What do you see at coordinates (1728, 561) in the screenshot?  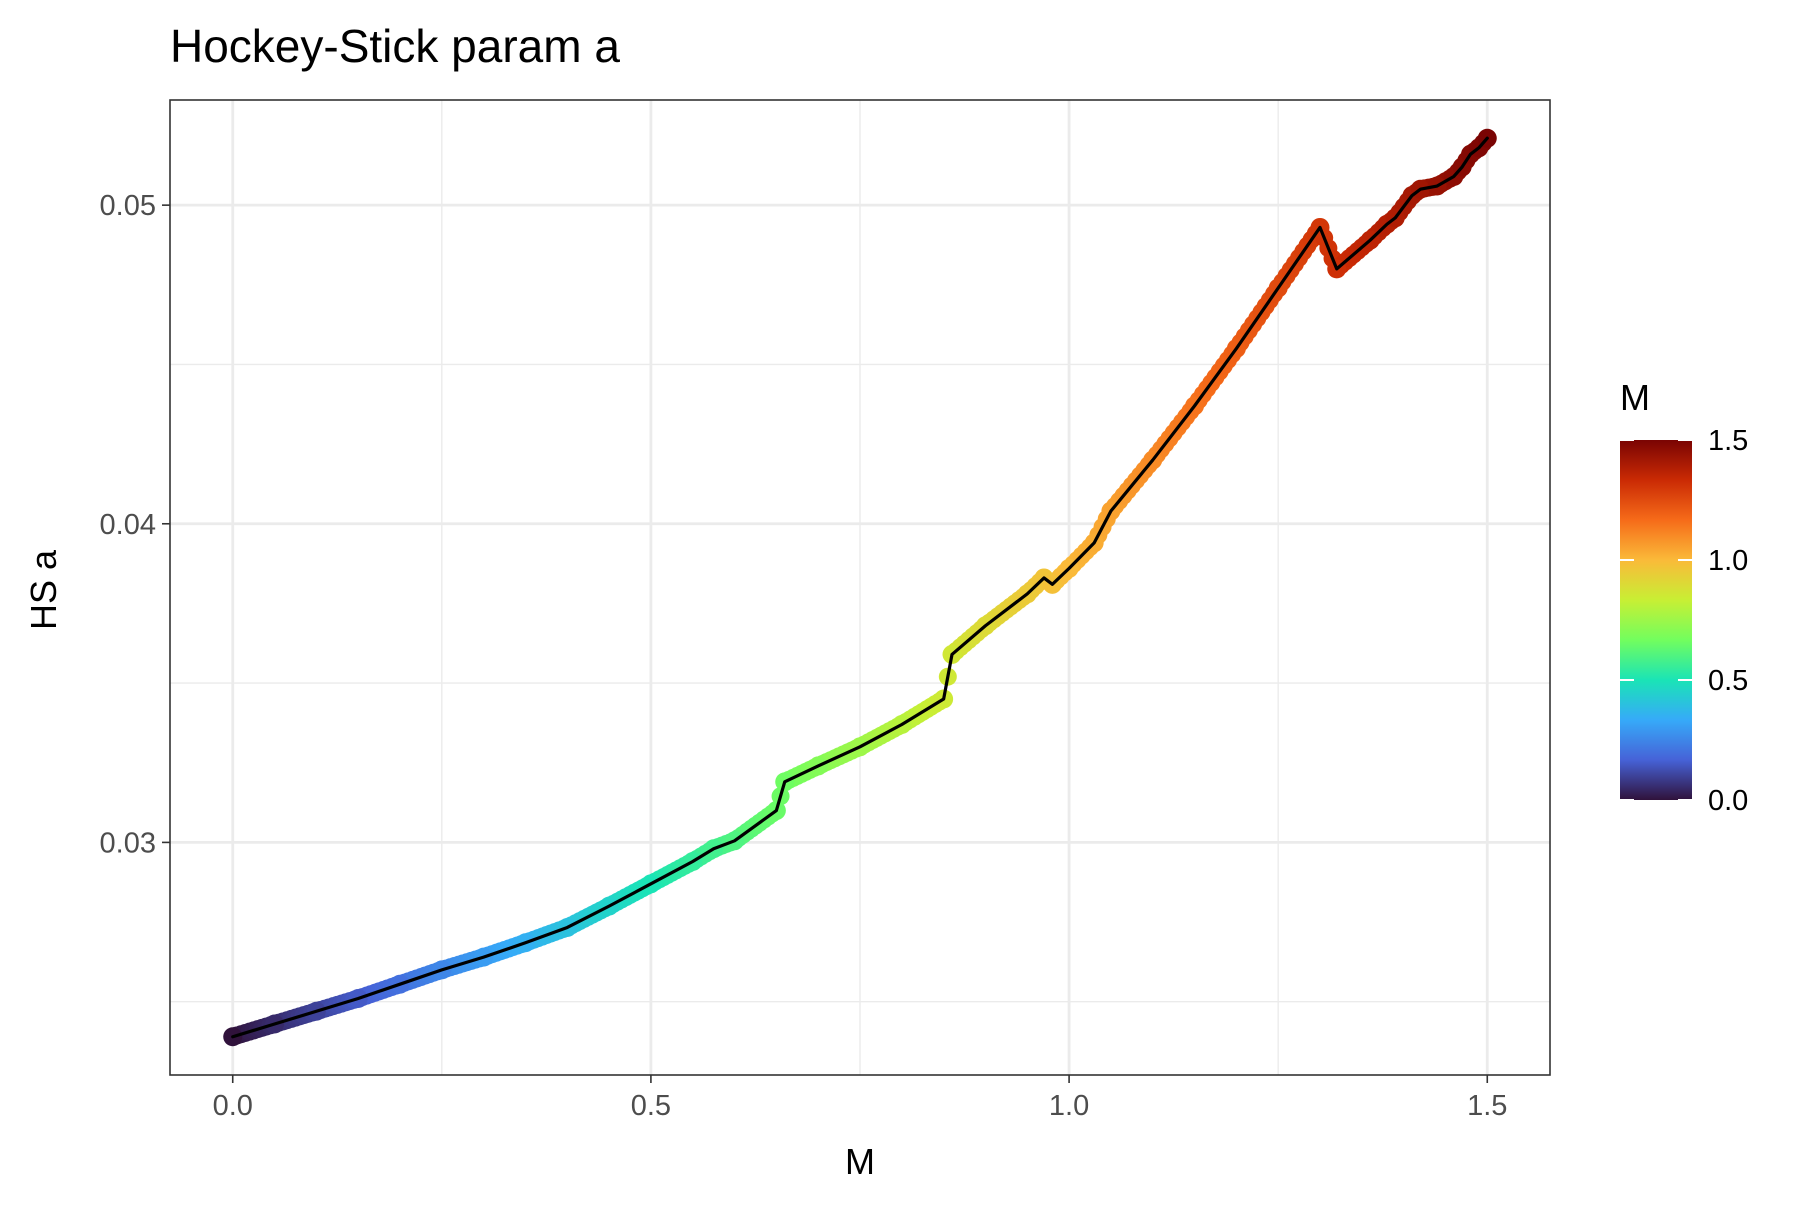 I see `legend-tick-label: 1.0` at bounding box center [1728, 561].